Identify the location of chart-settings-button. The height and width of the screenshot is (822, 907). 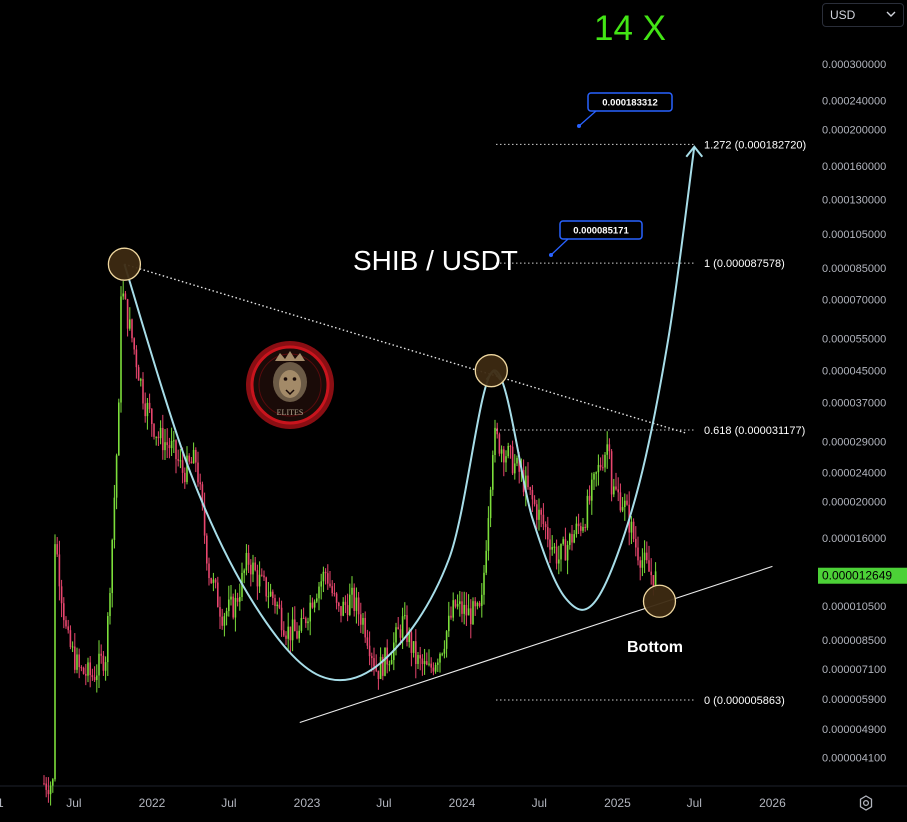
(866, 804).